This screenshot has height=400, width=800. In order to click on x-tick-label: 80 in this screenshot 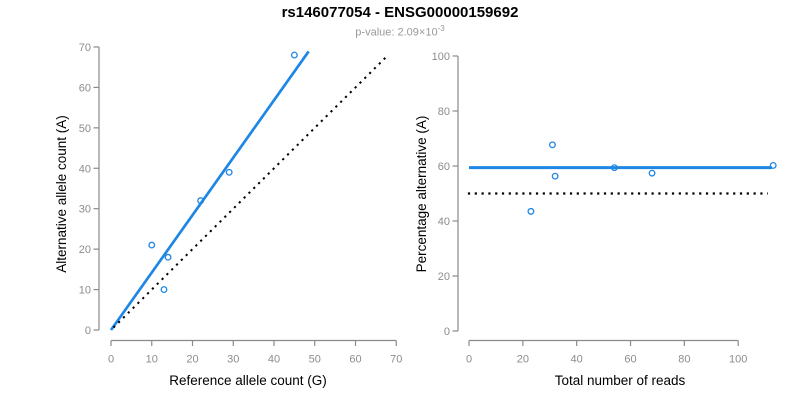, I will do `click(684, 360)`.